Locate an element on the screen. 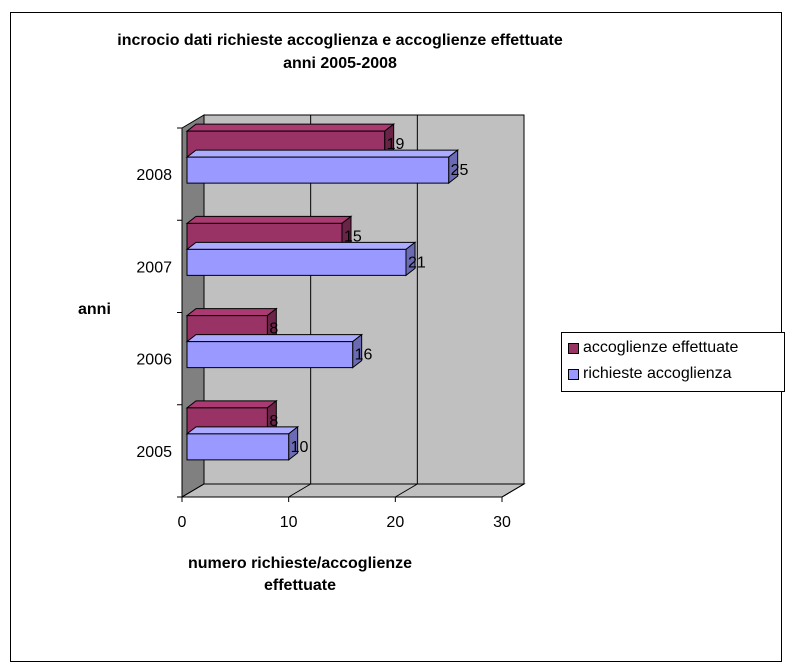  y-axis-label: anni is located at coordinates (94, 309).